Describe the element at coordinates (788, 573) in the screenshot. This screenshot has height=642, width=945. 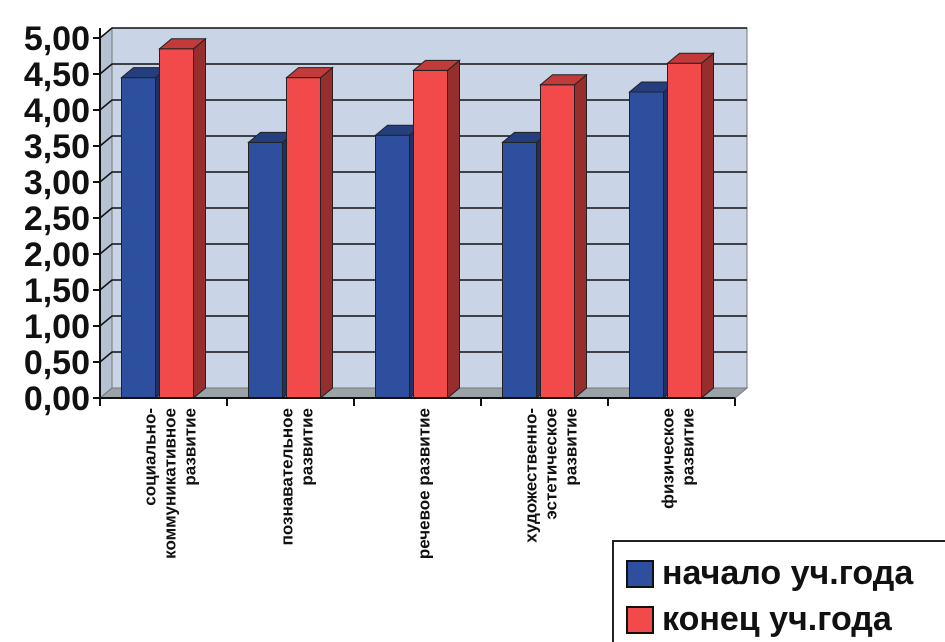
I see `legend-label-start: начало уч.года` at that location.